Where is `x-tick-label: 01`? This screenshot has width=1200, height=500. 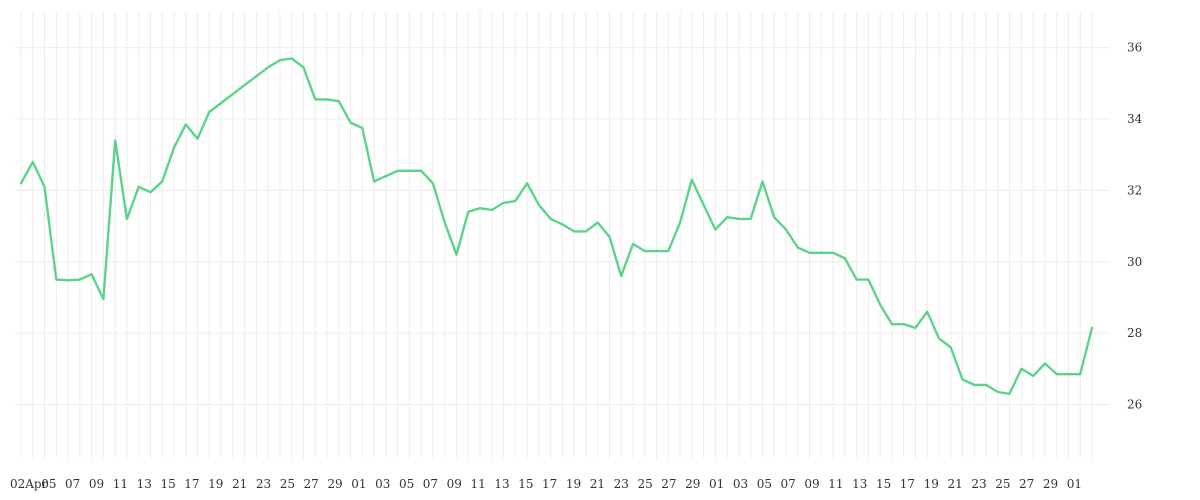 x-tick-label: 01 is located at coordinates (358, 484).